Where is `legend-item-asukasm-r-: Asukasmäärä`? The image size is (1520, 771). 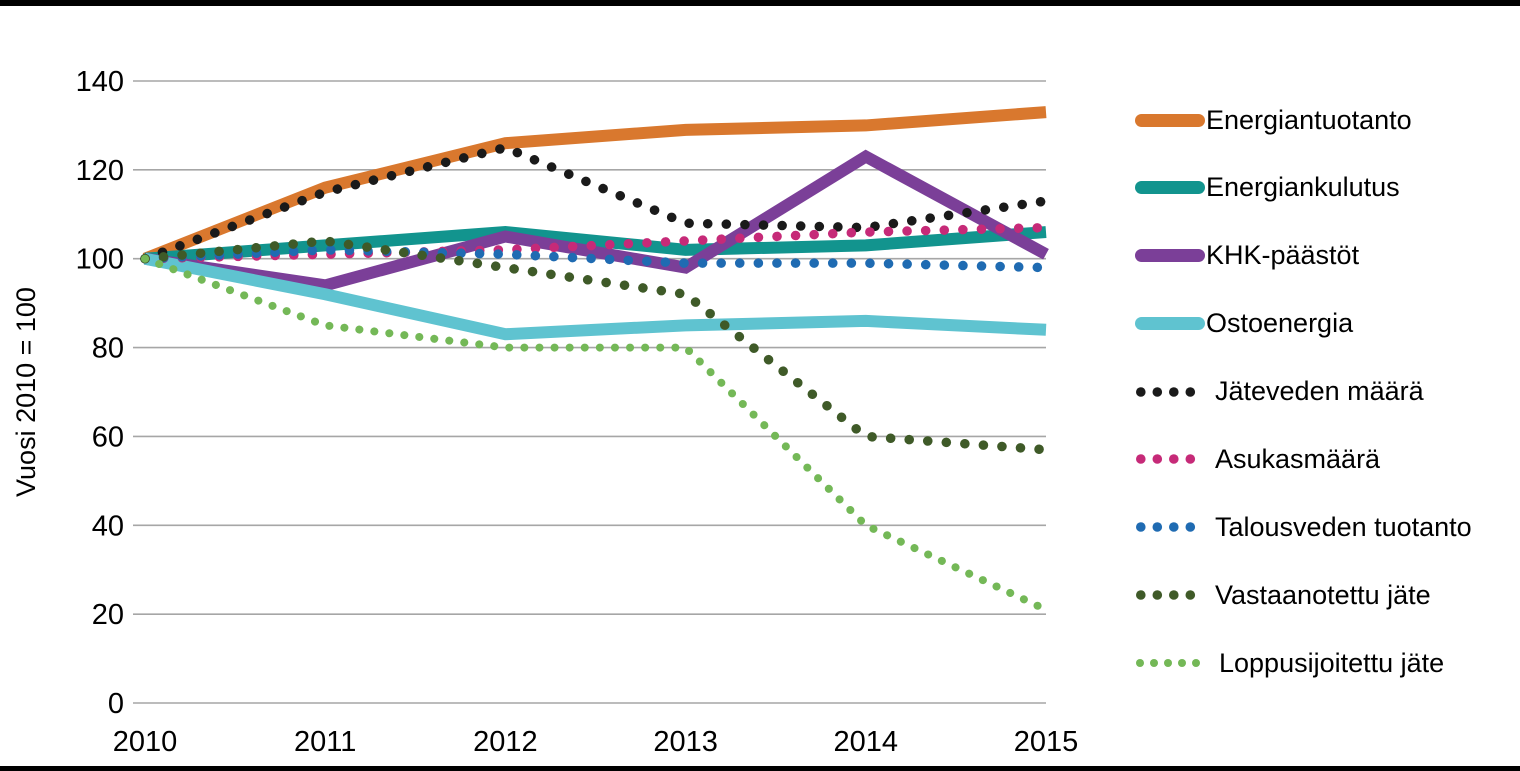
legend-item-asukasm-r-: Asukasmäärä is located at coordinates (1257, 459).